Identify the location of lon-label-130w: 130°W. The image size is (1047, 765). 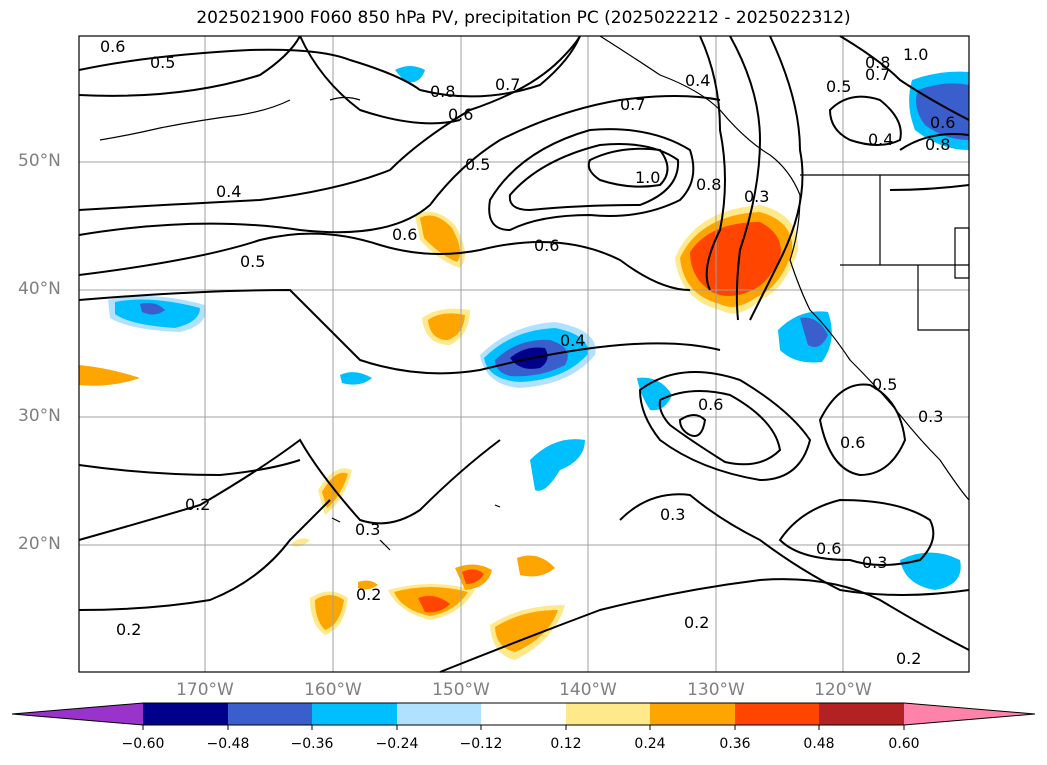
(716, 690).